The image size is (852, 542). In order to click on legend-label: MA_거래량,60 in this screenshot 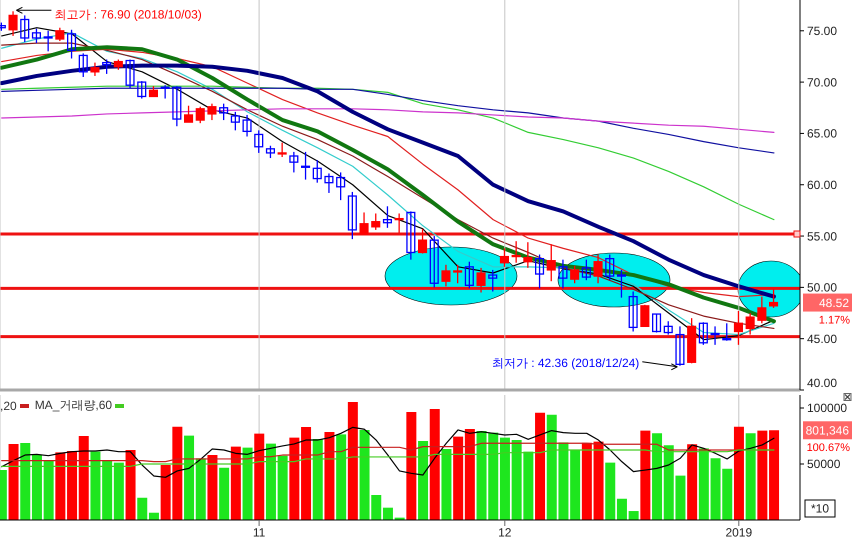, I will do `click(73, 405)`.